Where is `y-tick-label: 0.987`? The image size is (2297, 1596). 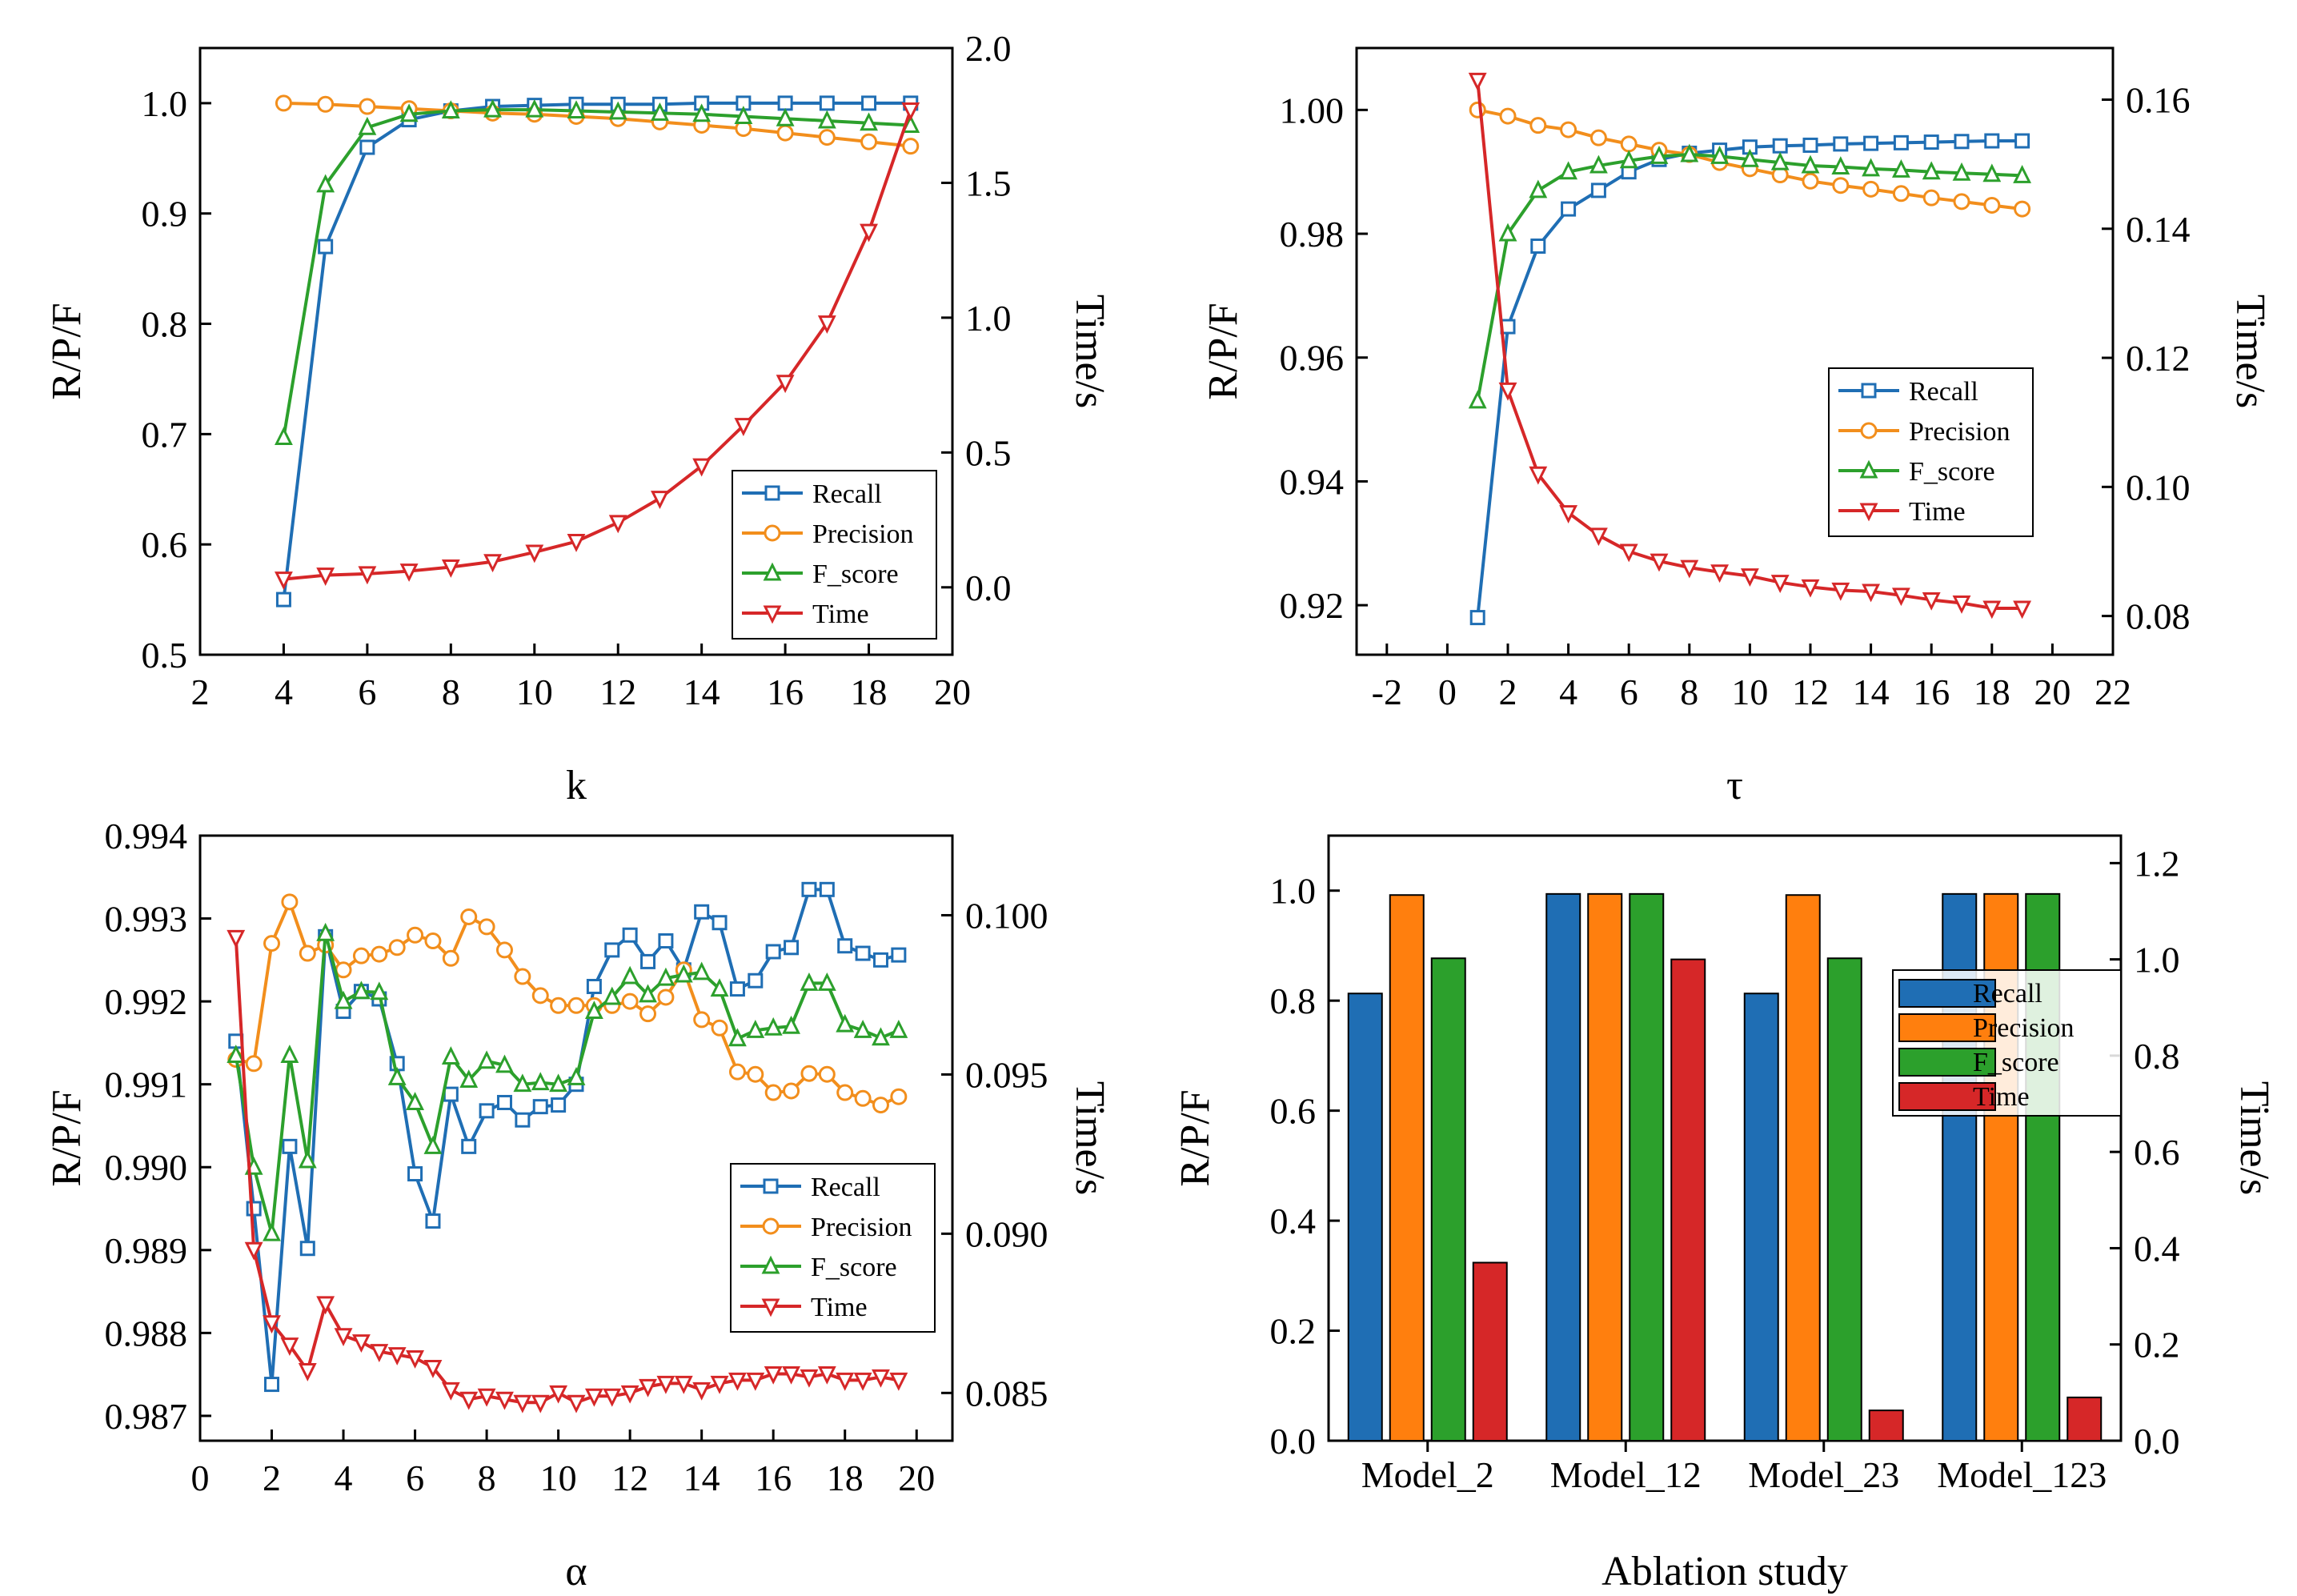
y-tick-label: 0.987 is located at coordinates (146, 1416).